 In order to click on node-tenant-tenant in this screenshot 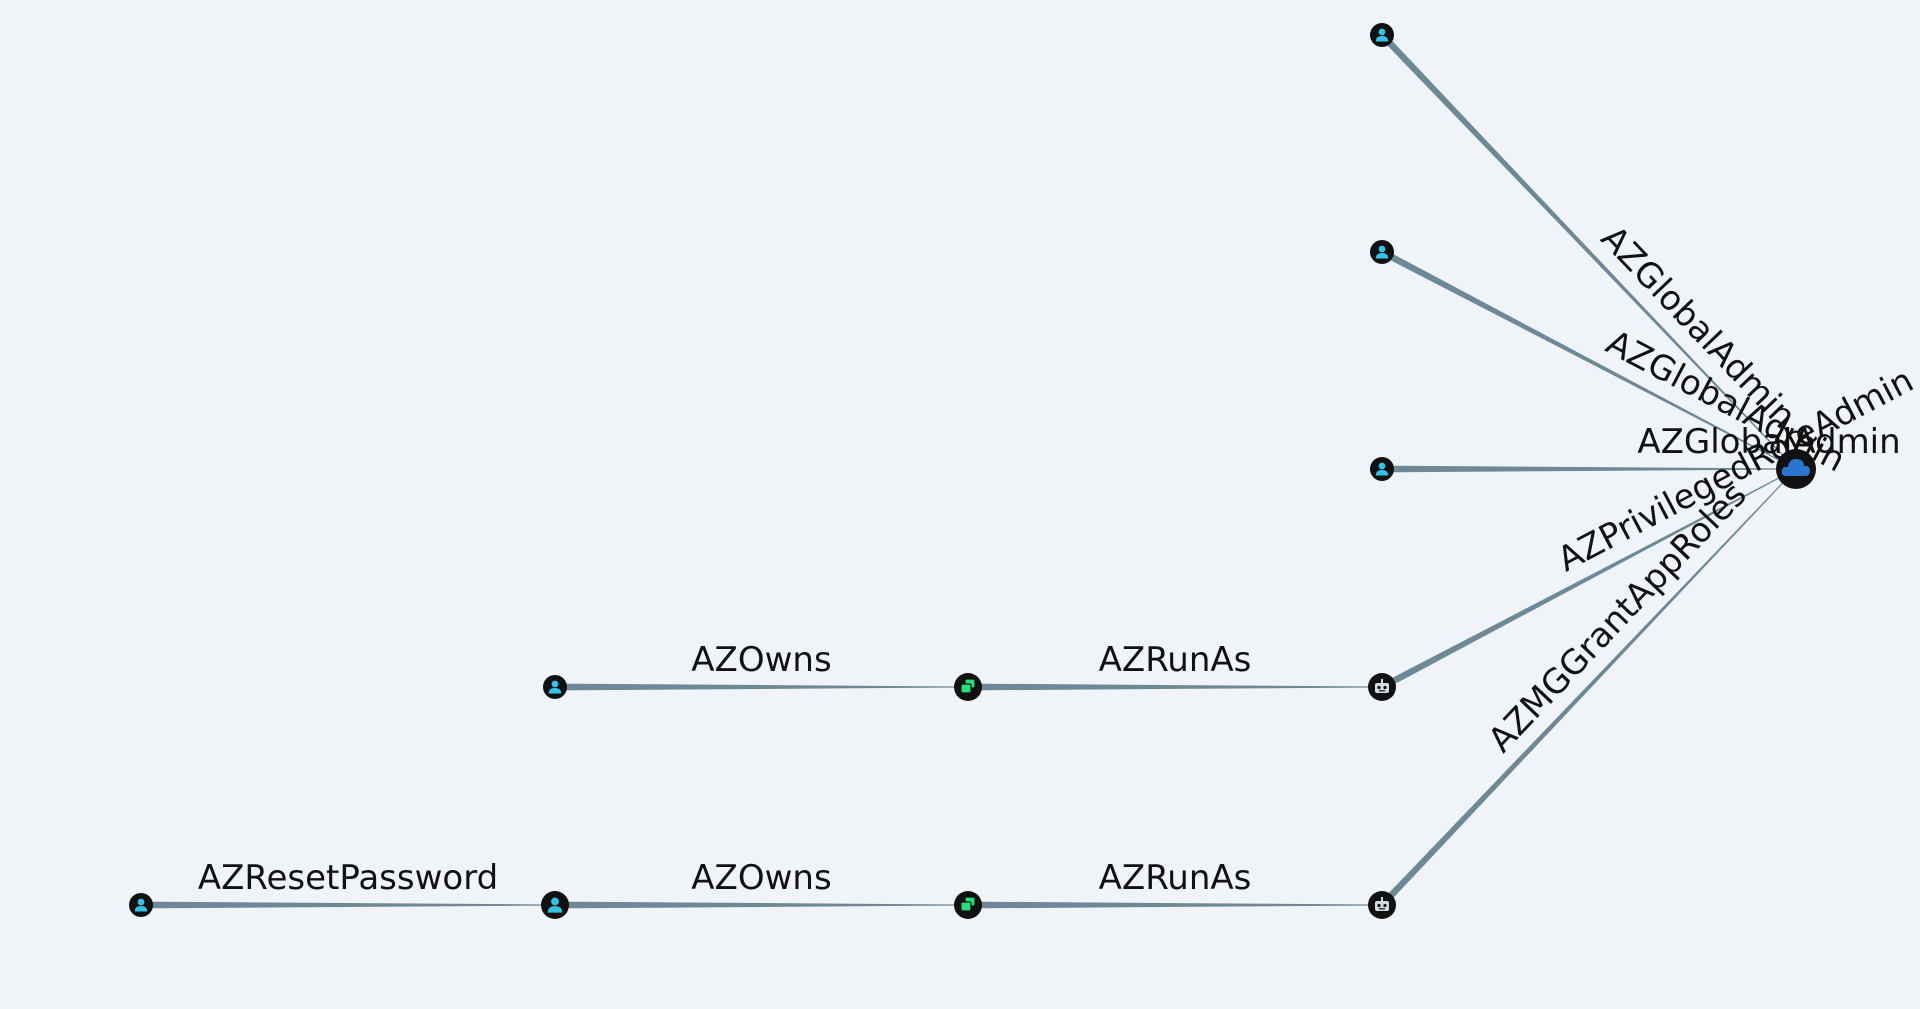, I will do `click(1796, 469)`.